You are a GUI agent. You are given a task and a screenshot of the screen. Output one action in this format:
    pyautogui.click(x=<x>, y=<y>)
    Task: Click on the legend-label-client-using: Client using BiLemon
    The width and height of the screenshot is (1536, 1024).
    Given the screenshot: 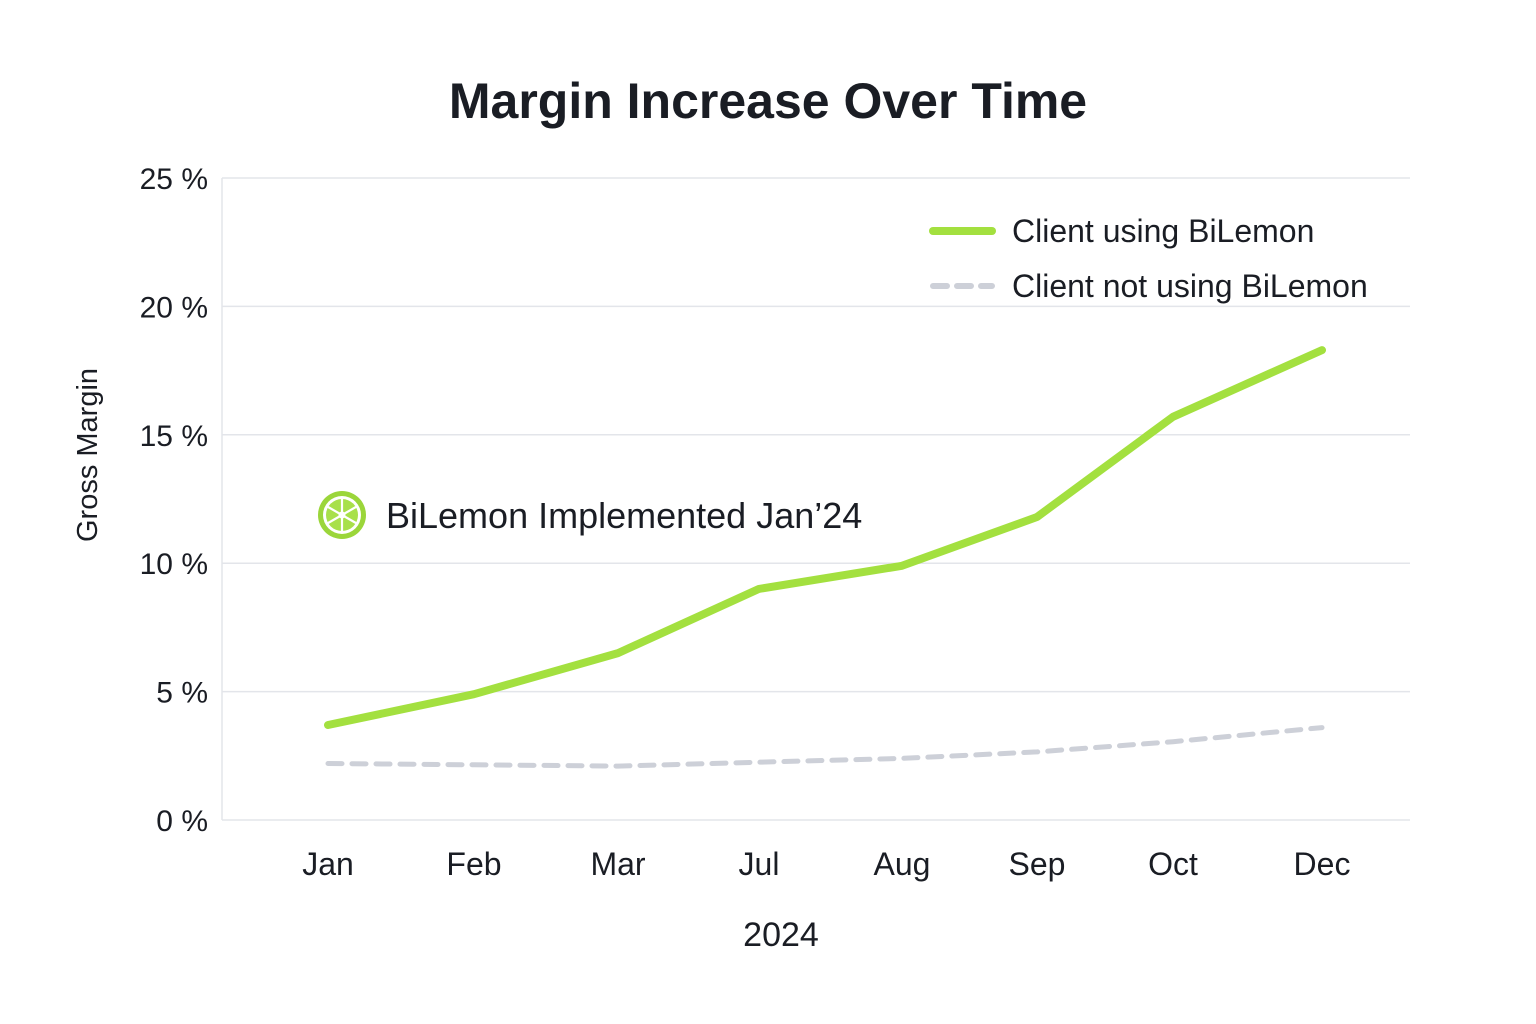 What is the action you would take?
    pyautogui.click(x=1163, y=231)
    